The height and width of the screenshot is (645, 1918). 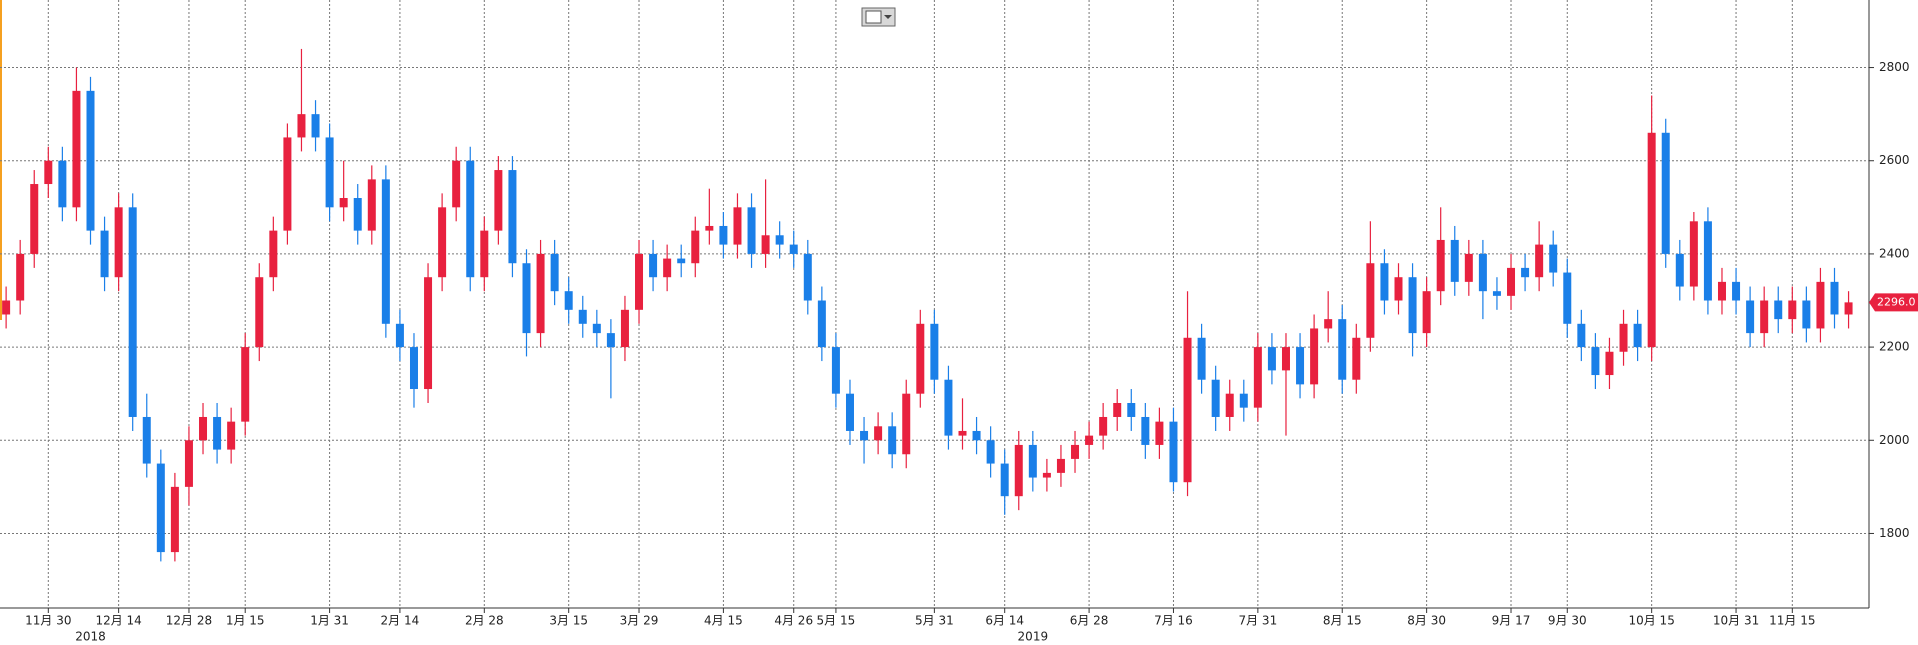 I want to click on x-tick-label: 10月 15, so click(x=1651, y=621).